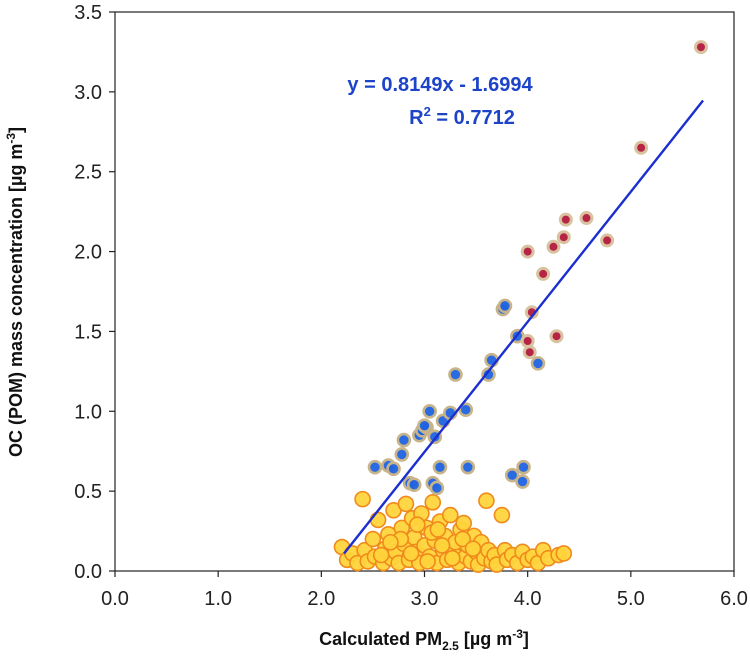  Describe the element at coordinates (88, 492) in the screenshot. I see `y-tick-label: 0.5` at that location.